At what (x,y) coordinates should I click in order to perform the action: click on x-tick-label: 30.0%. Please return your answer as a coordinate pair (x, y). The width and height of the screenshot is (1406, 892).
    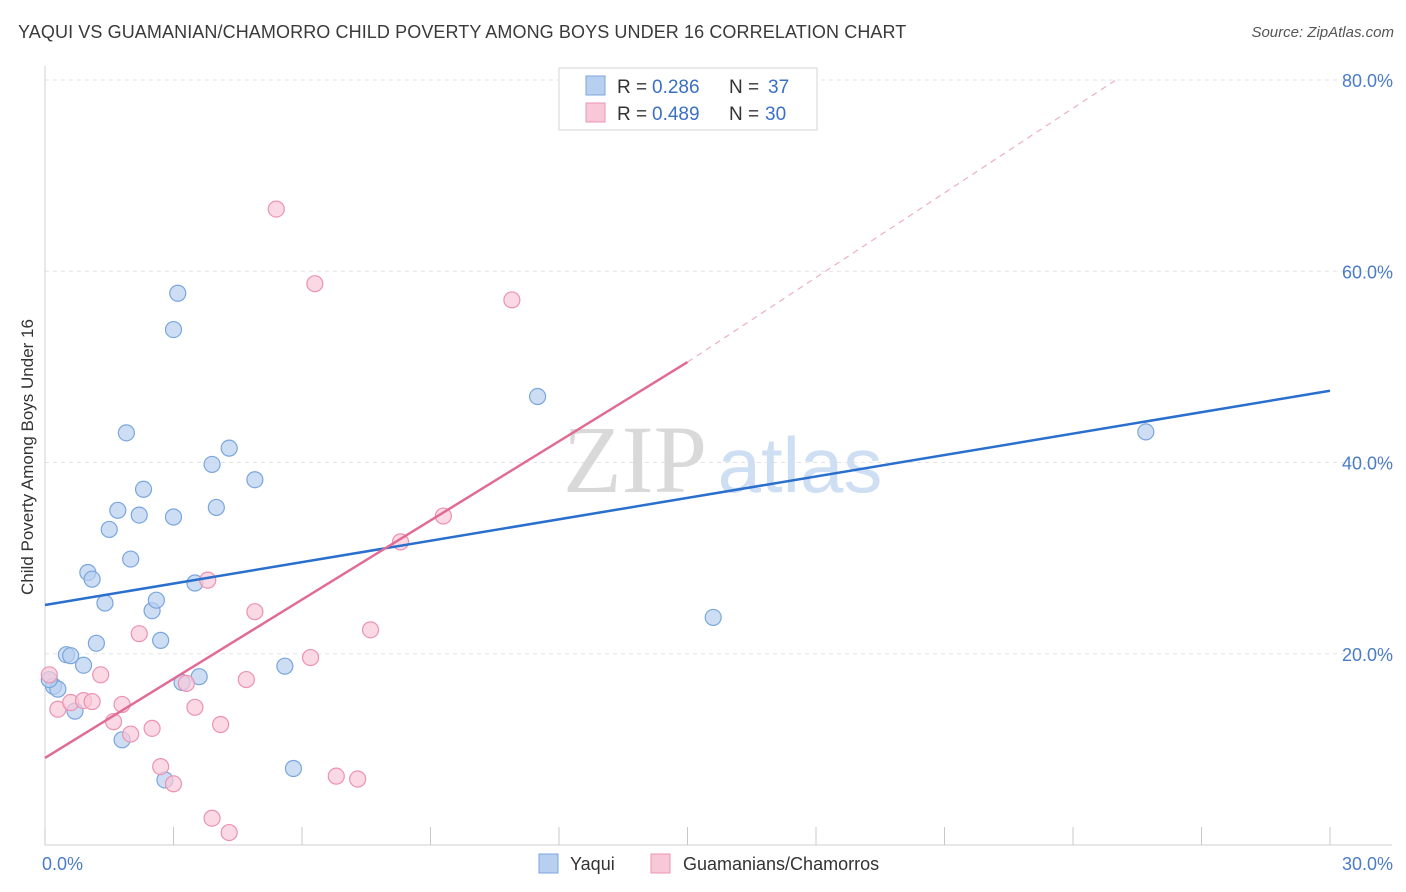
    Looking at the image, I should click on (1367, 864).